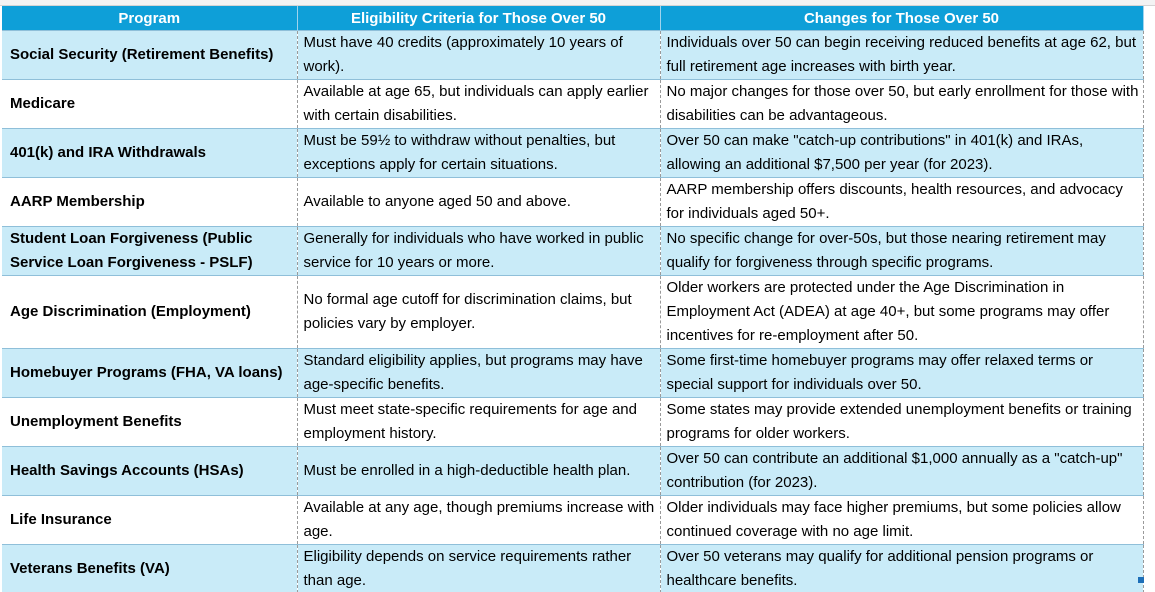 Image resolution: width=1155 pixels, height=592 pixels. I want to click on program-cell: Age Discrimination (Employment), so click(150, 312).